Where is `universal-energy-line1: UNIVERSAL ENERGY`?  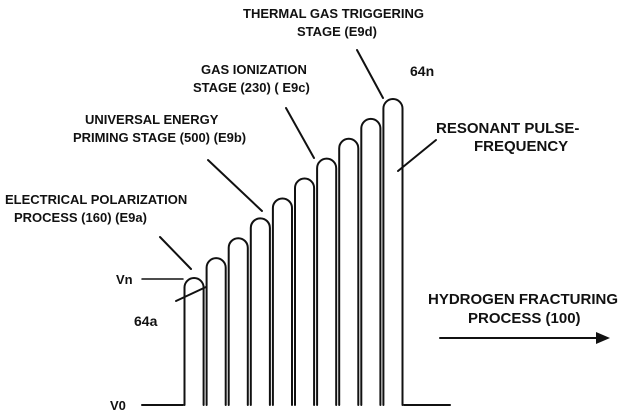 universal-energy-line1: UNIVERSAL ENERGY is located at coordinates (152, 119).